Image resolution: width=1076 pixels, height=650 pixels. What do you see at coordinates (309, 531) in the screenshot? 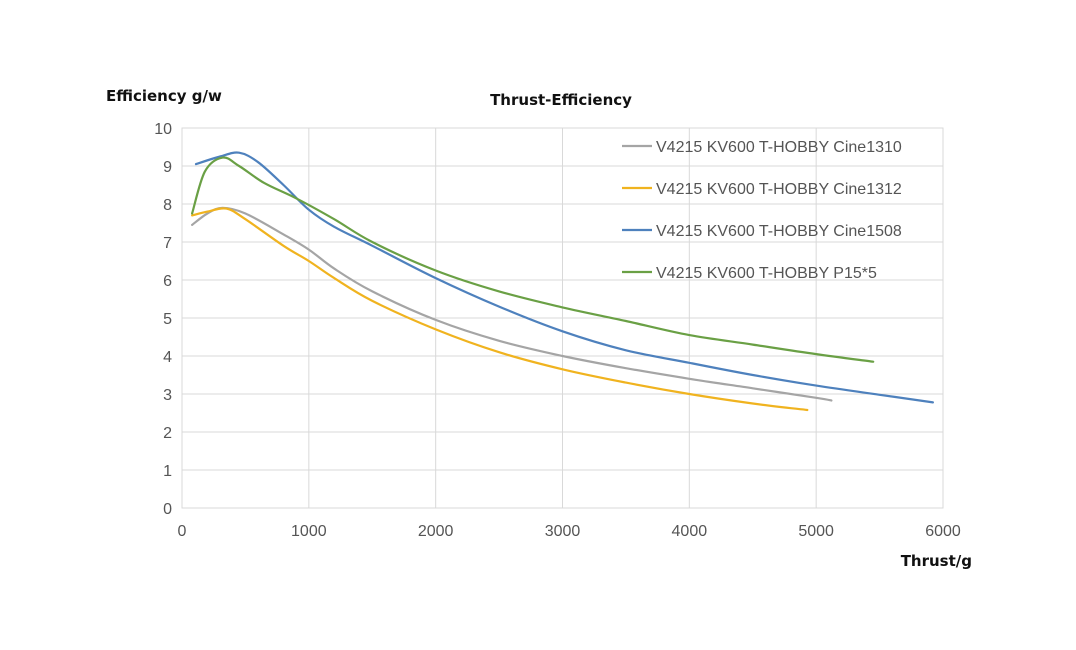
I see `x-tick-label: 1000` at bounding box center [309, 531].